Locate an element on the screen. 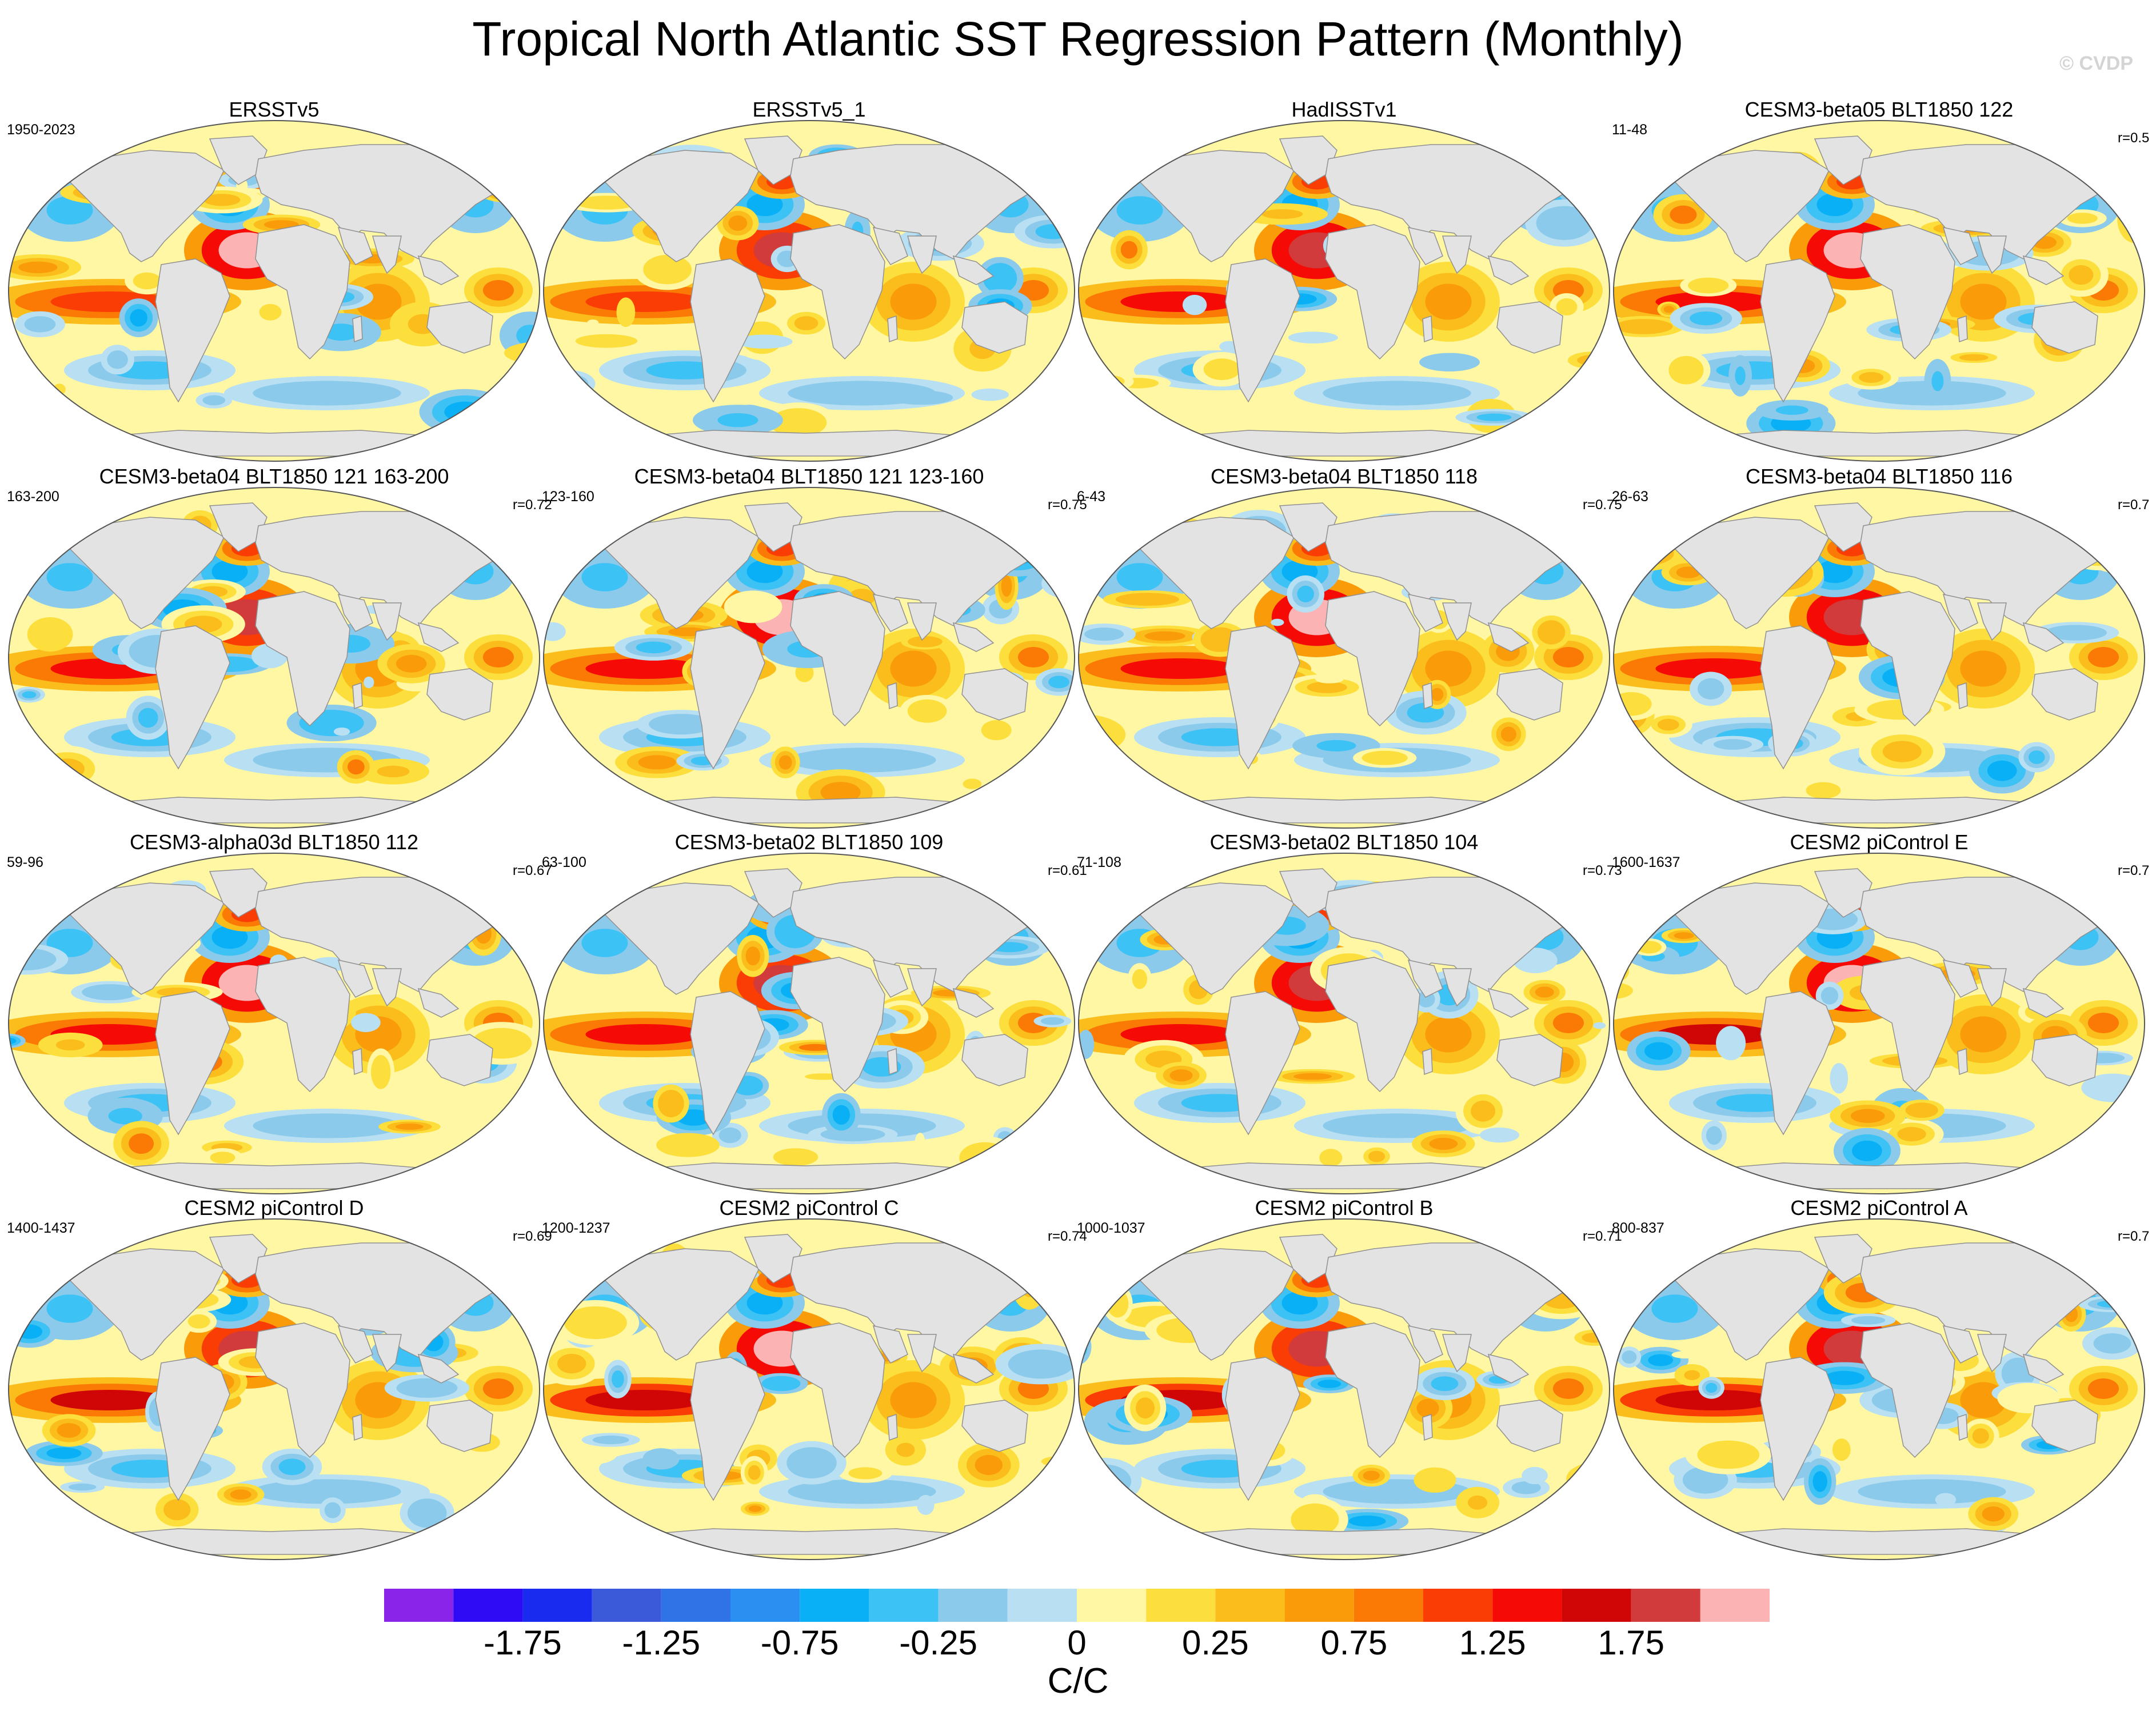 Image resolution: width=2156 pixels, height=1711 pixels. map-panel: CESM3-beta05 BLT1850 122 11-48 r=0.5 is located at coordinates (1880, 280).